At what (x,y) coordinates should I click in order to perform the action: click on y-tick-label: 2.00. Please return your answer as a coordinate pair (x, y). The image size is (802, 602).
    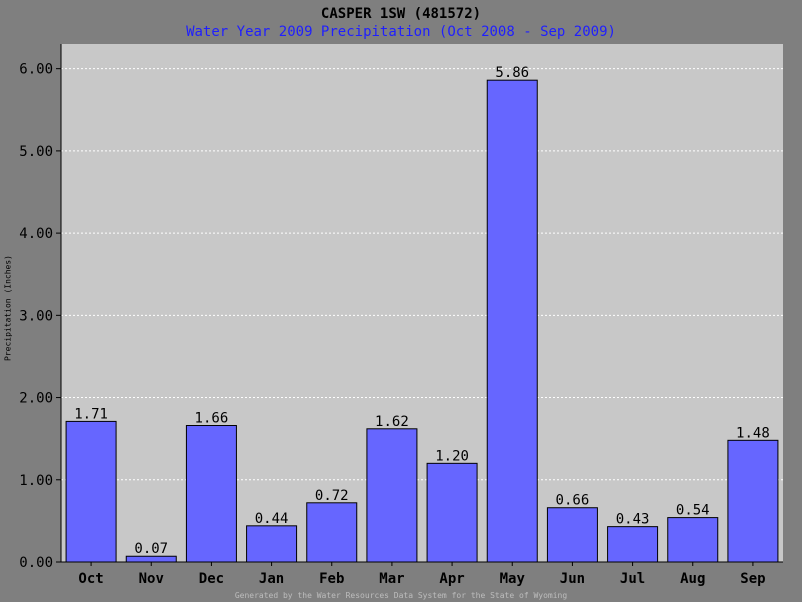
    Looking at the image, I should click on (36, 399).